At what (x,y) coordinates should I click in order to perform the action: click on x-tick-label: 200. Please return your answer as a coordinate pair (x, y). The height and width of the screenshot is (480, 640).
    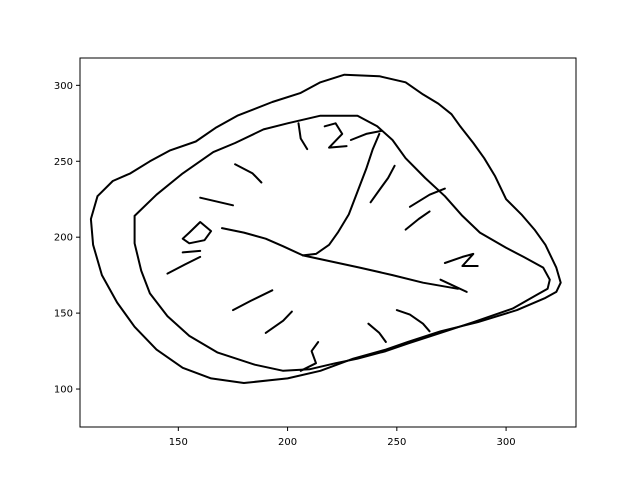
    Looking at the image, I should click on (287, 442).